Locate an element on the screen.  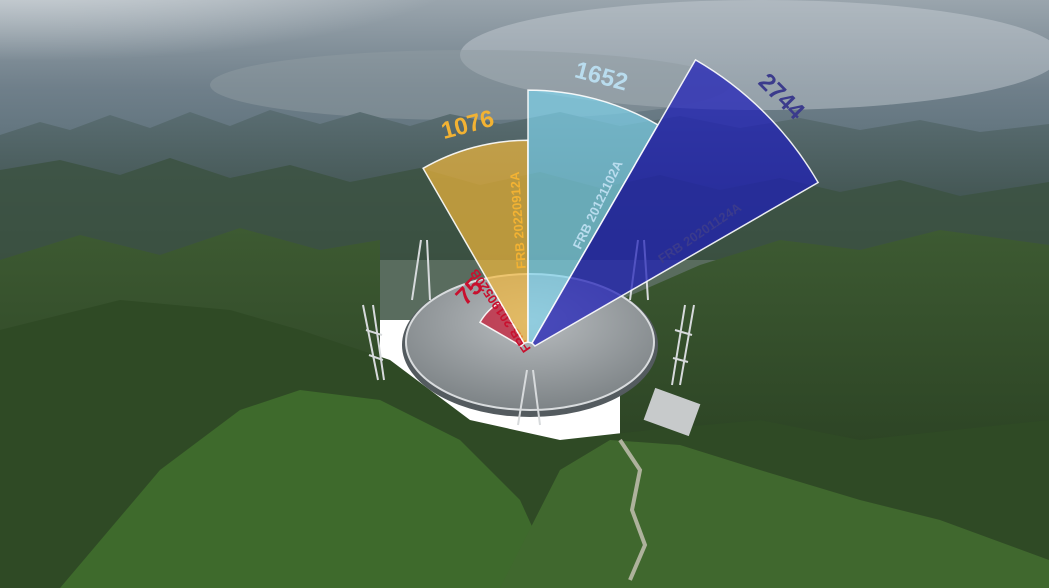
series-label: FRB 20220912A is located at coordinates (518, 220).